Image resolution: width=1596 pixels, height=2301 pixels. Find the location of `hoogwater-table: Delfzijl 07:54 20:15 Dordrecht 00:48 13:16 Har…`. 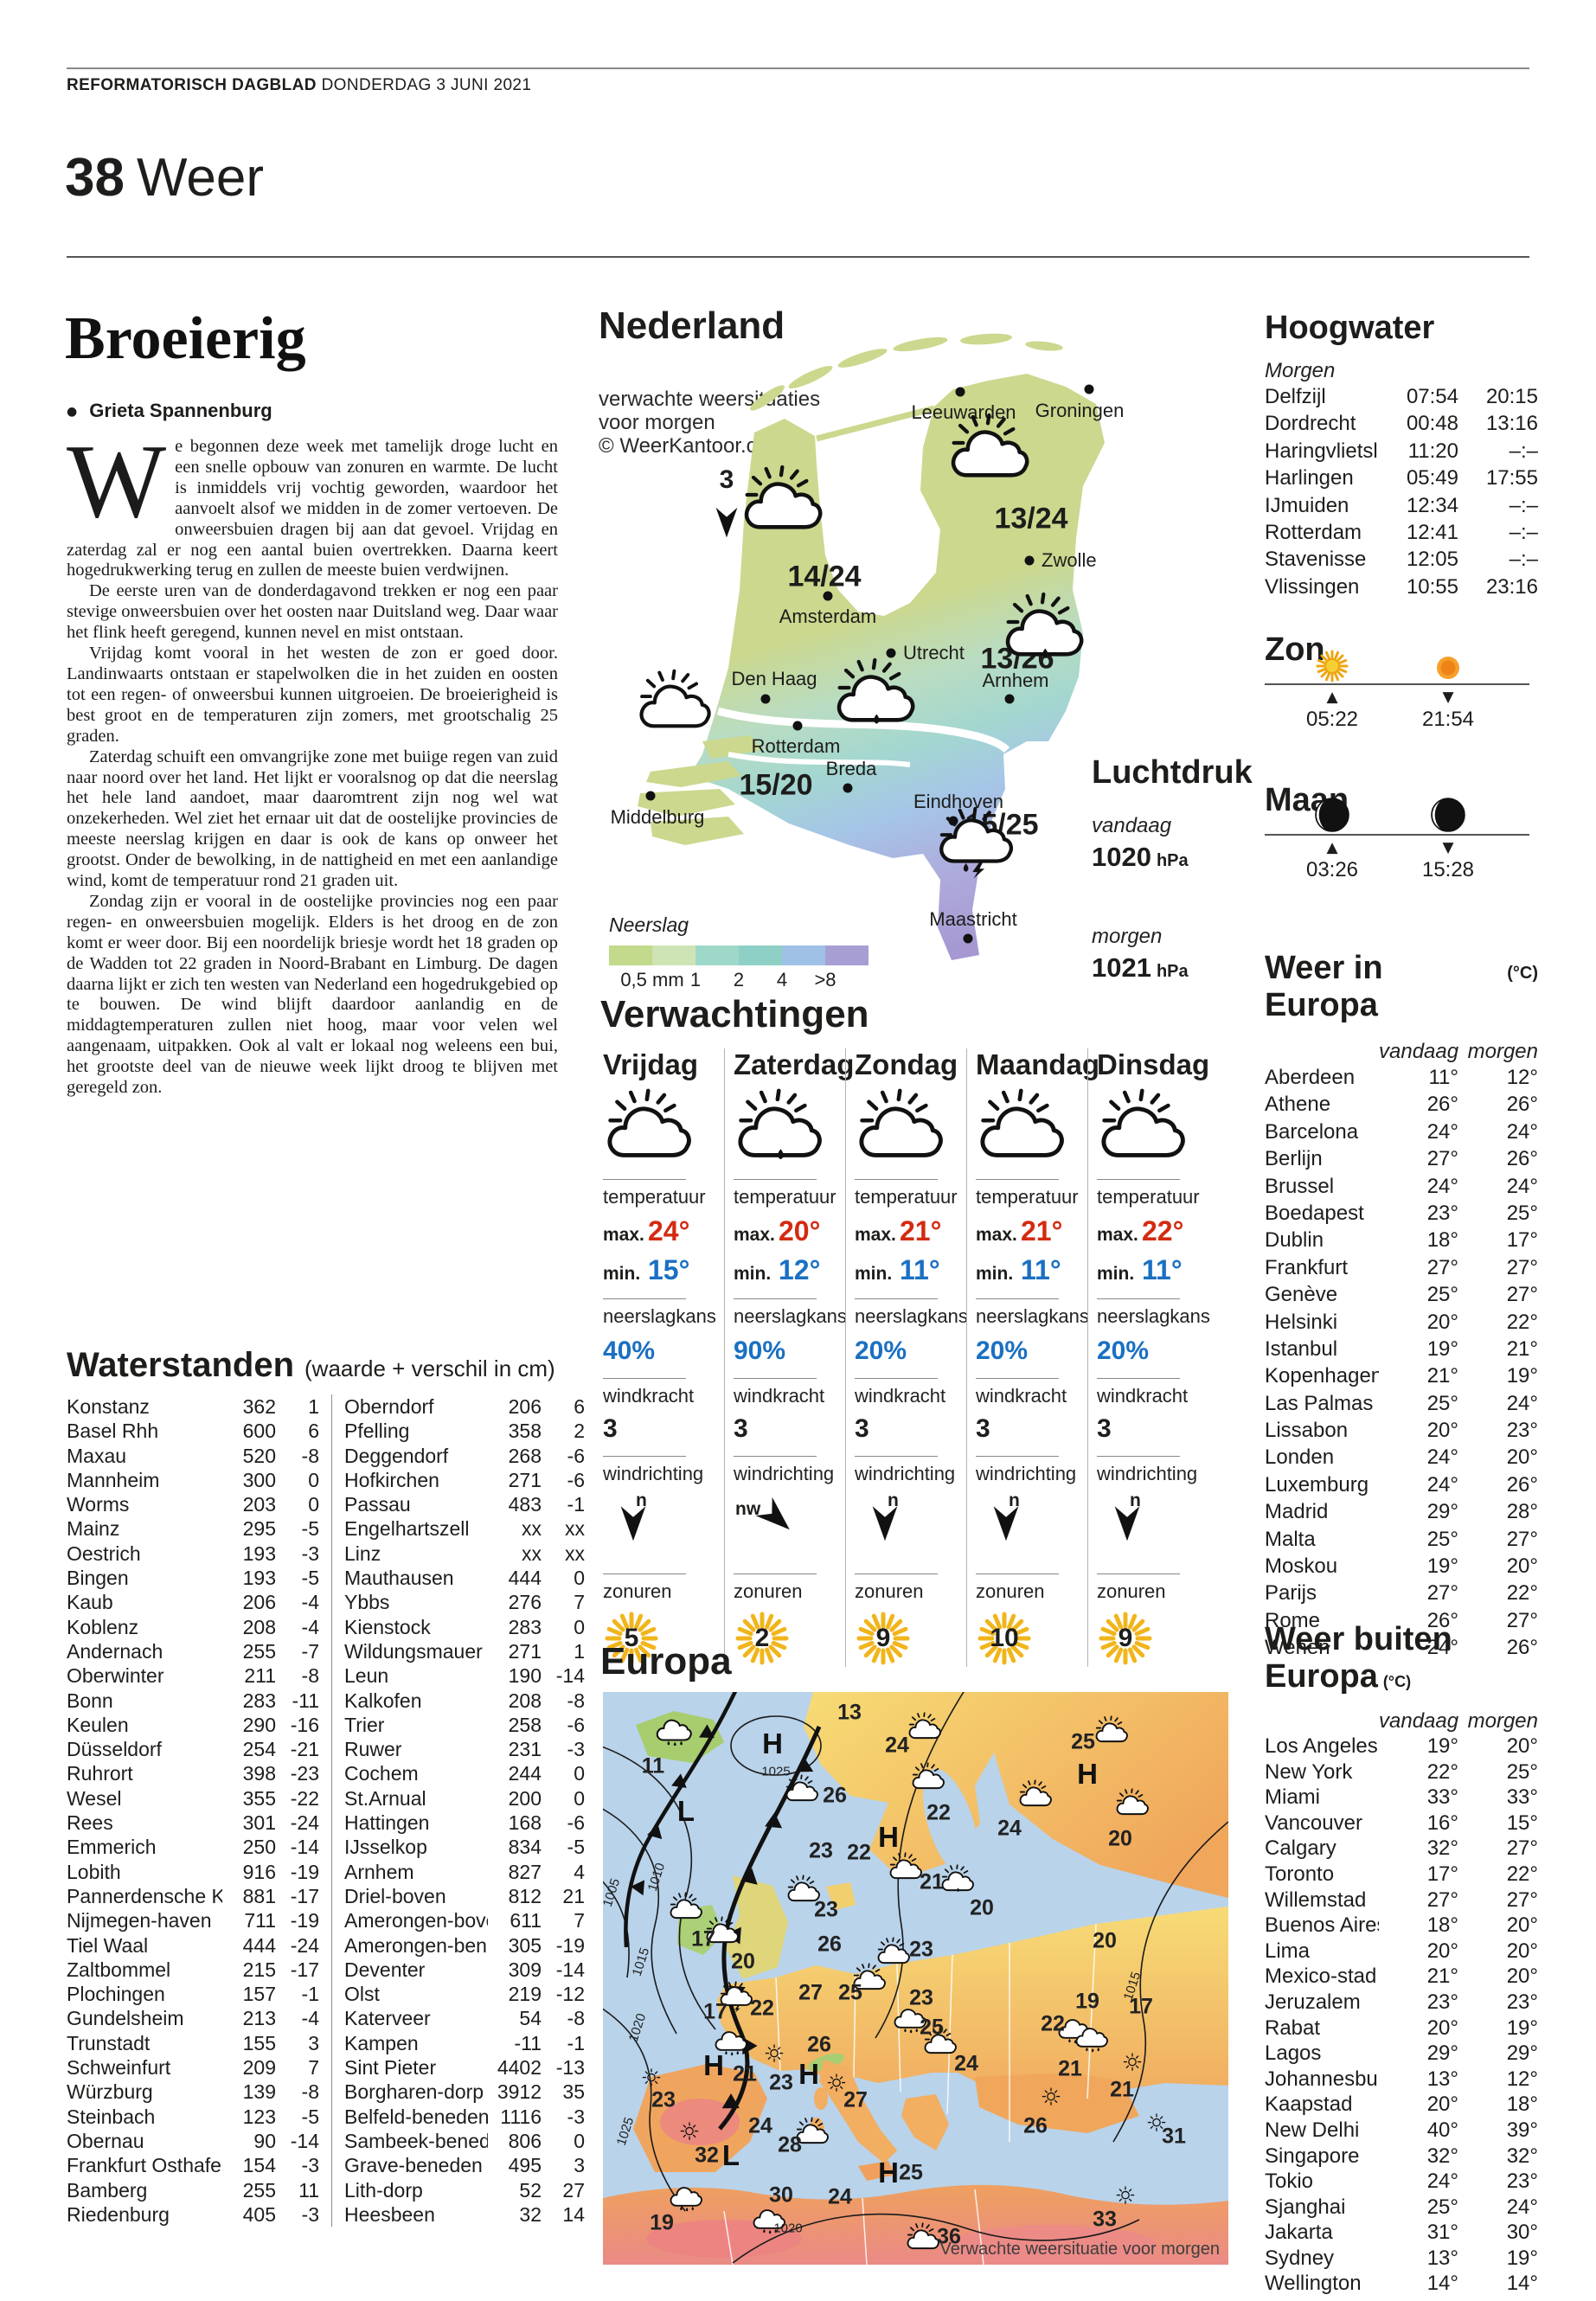

hoogwater-table: Delfzijl 07:54 20:15 Dordrecht 00:48 13:16 Har… is located at coordinates (1401, 491).